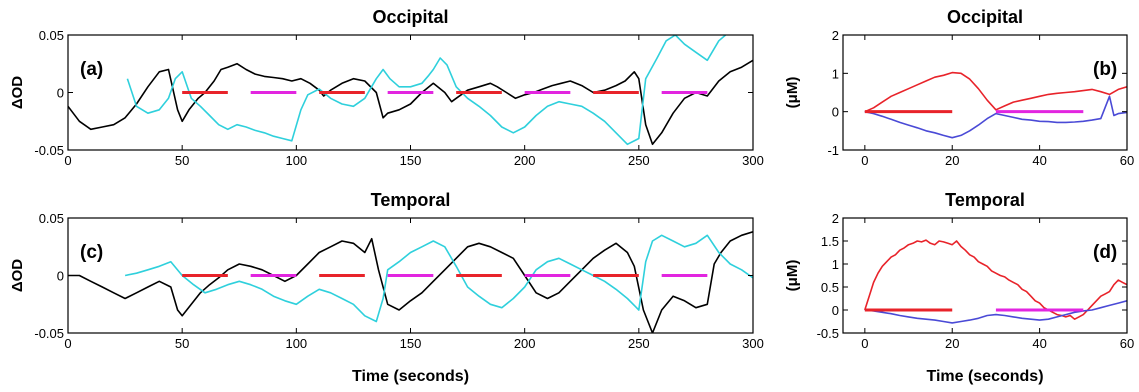 This screenshot has width=1139, height=392. Describe the element at coordinates (1105, 69) in the screenshot. I see `panel-label: (b)` at that location.